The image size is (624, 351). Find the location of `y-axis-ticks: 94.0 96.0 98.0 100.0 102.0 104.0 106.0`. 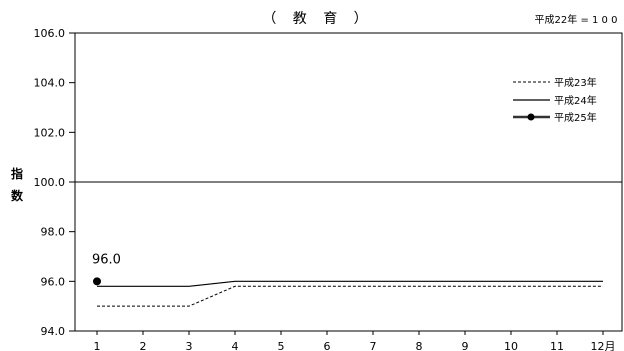

y-axis-ticks: 94.0 96.0 98.0 100.0 102.0 104.0 106.0 is located at coordinates (54, 182).